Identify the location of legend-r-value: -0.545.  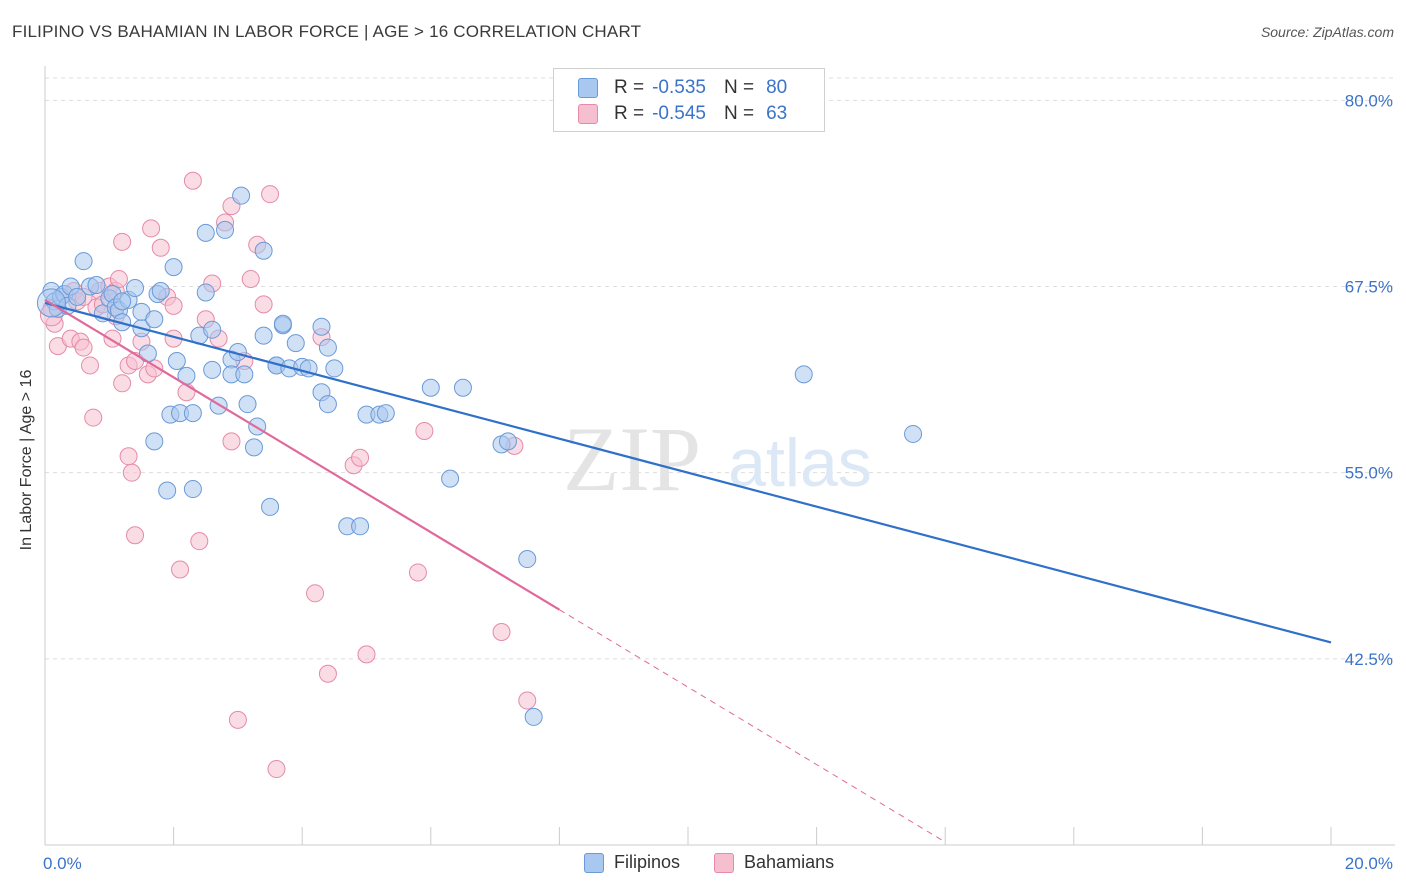
(679, 113).